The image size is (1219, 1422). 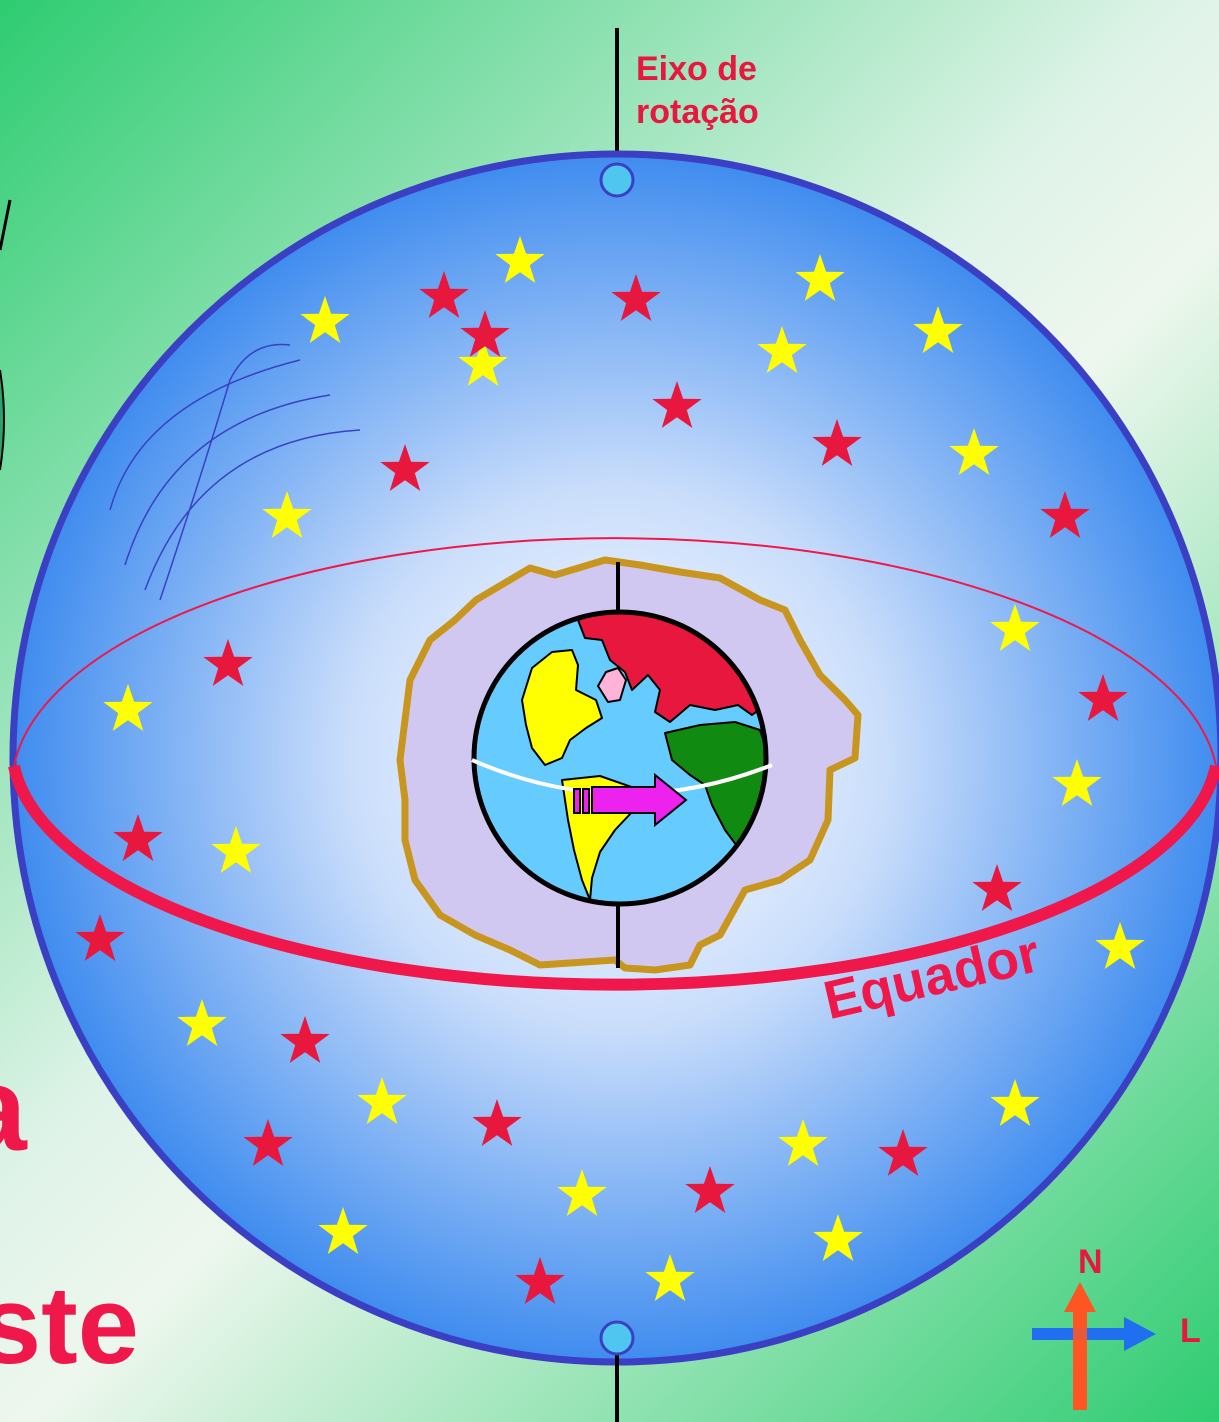 What do you see at coordinates (630, 800) in the screenshot?
I see `rotation-arrow` at bounding box center [630, 800].